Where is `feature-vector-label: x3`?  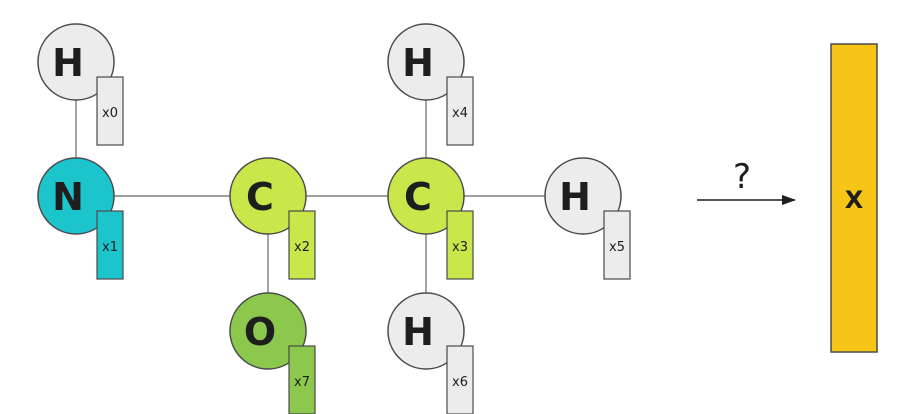
feature-vector-label: x3 is located at coordinates (460, 247).